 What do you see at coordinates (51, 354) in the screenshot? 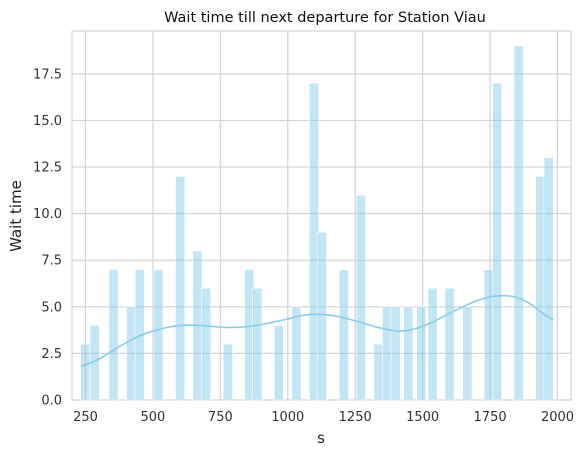
I see `y-tick-label: 2.5` at bounding box center [51, 354].